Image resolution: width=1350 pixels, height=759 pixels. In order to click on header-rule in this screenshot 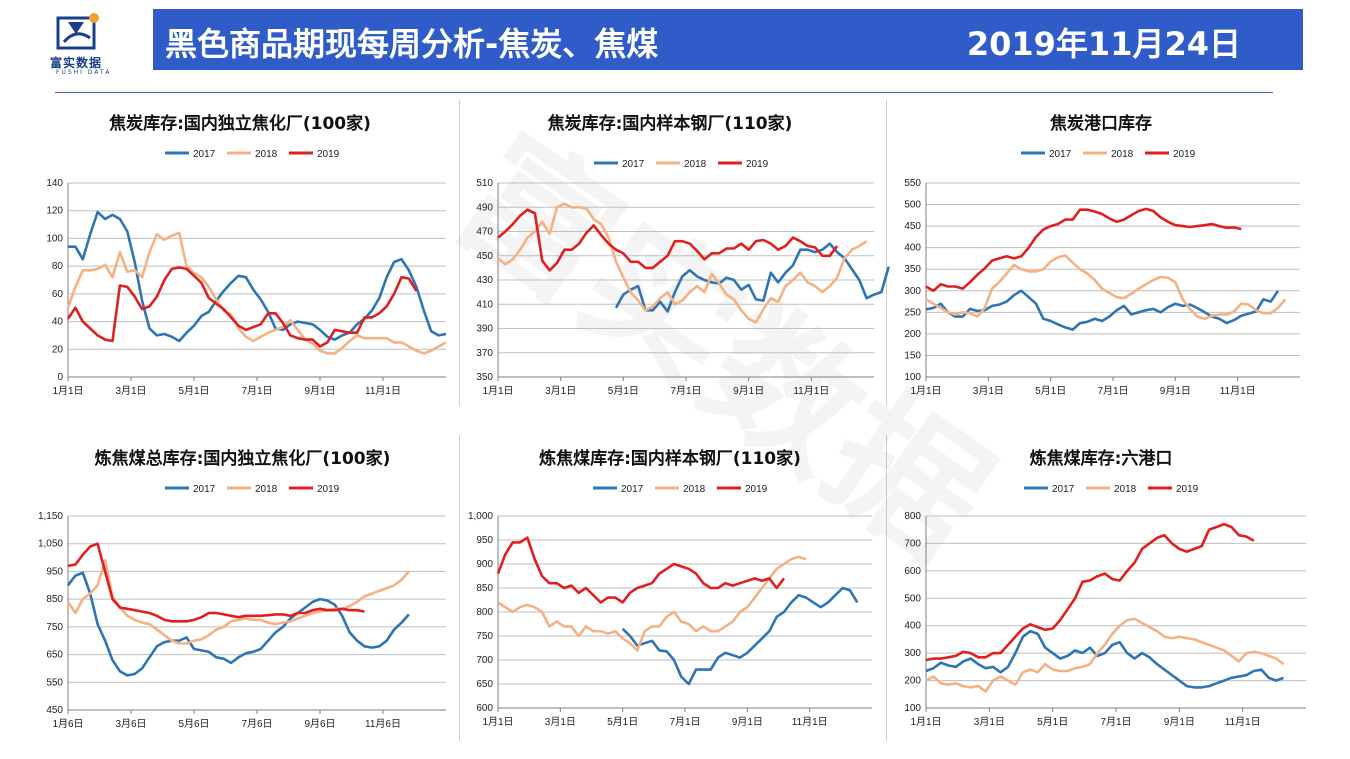, I will do `click(664, 92)`.